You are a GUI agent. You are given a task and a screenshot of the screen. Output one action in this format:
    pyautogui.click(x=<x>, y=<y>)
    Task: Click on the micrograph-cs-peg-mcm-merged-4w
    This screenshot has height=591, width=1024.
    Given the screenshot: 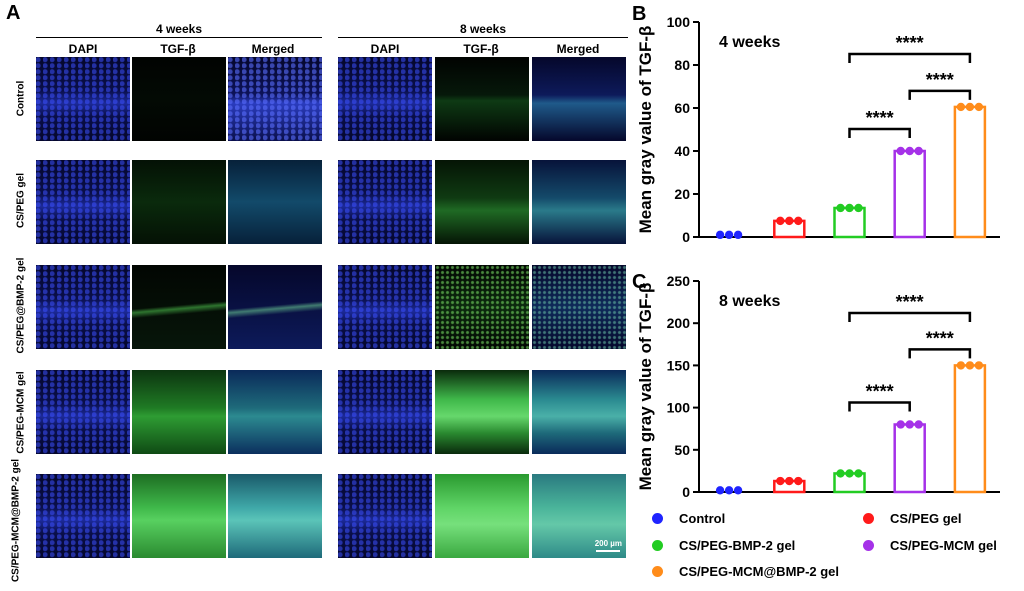 What is the action you would take?
    pyautogui.click(x=275, y=412)
    